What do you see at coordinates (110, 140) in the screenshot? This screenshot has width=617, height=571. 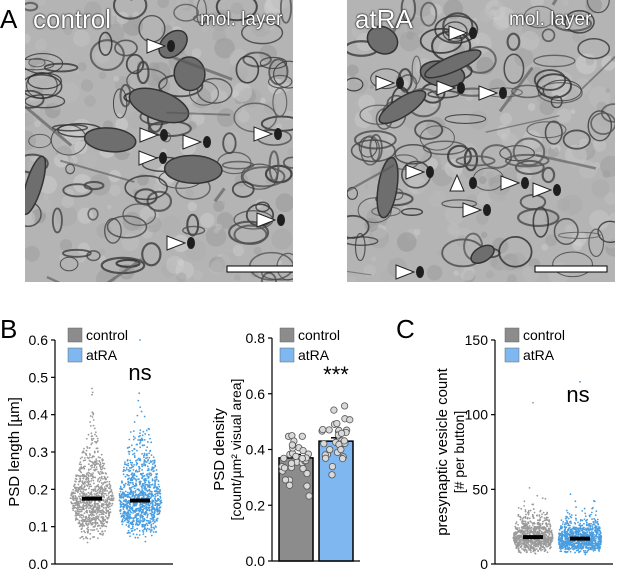 I see `em-mitochondrion` at bounding box center [110, 140].